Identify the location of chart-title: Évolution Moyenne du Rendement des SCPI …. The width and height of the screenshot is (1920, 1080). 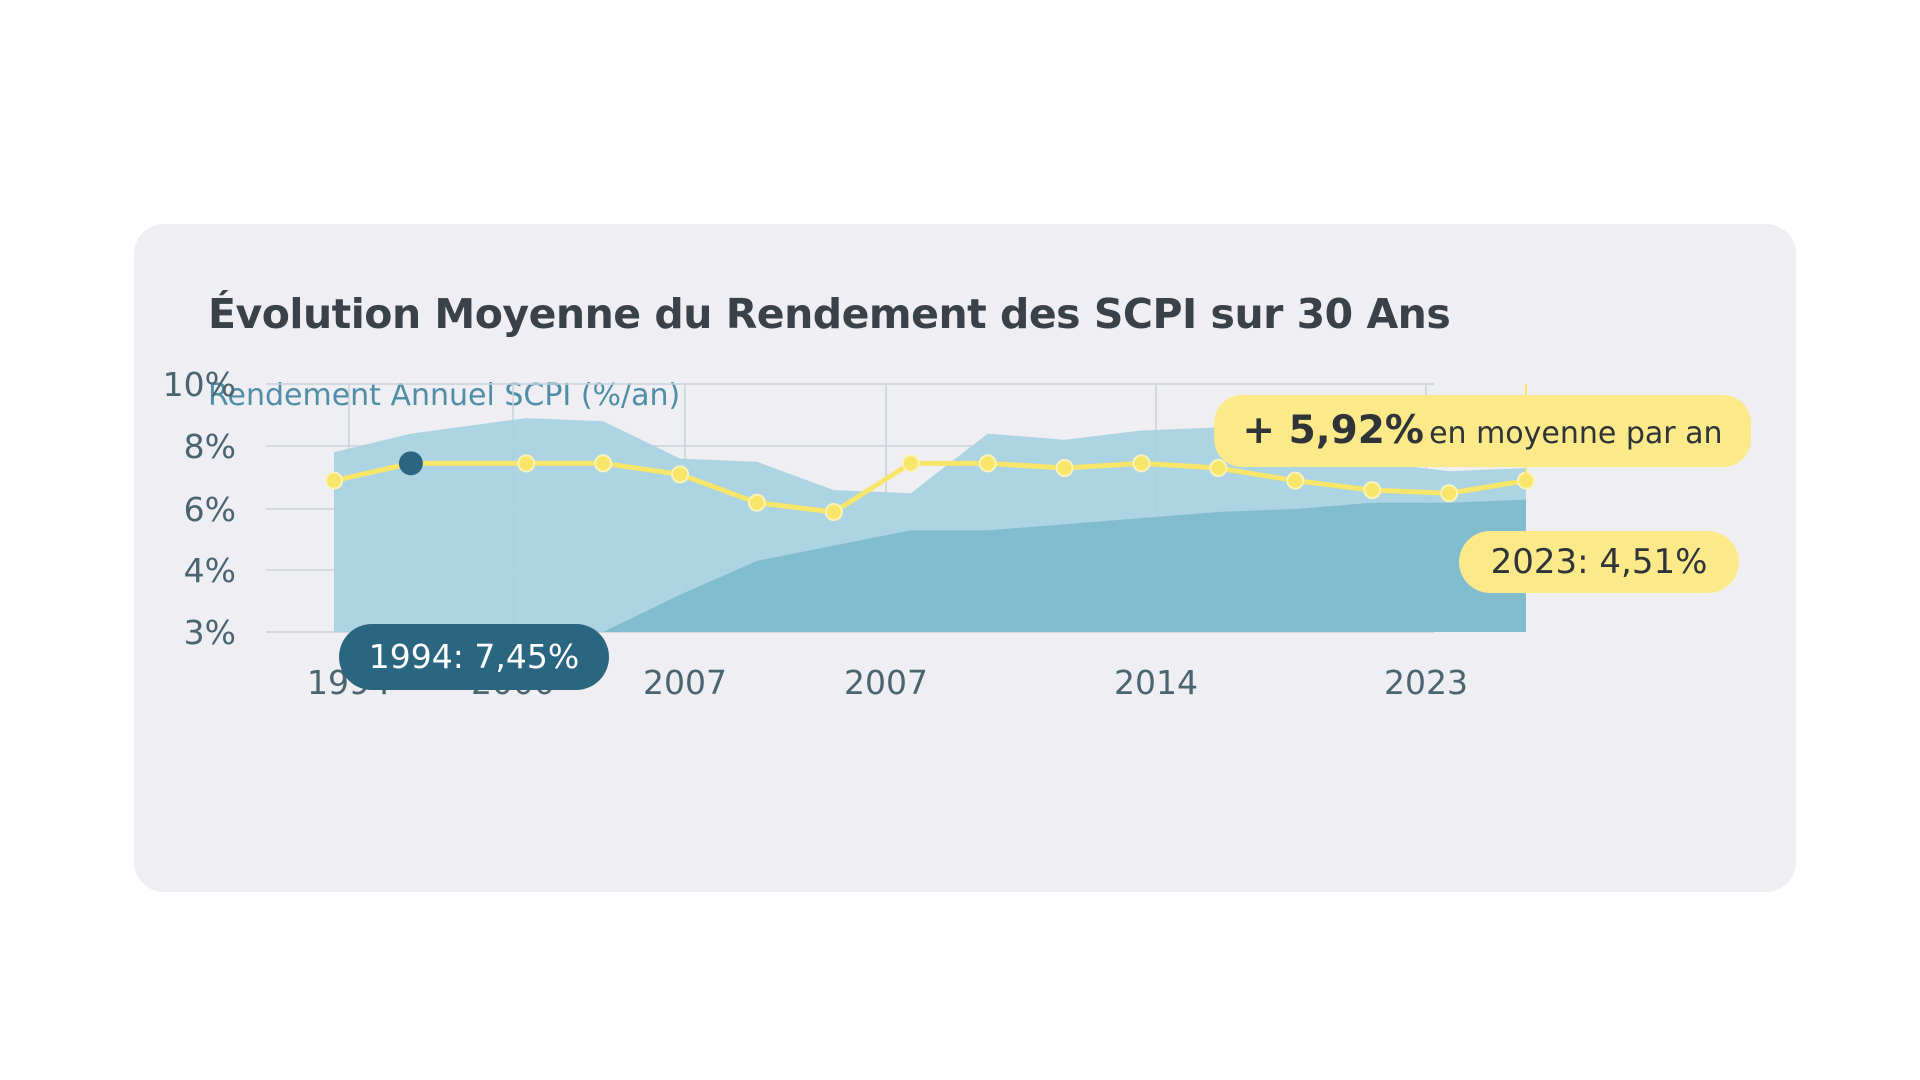
(829, 314).